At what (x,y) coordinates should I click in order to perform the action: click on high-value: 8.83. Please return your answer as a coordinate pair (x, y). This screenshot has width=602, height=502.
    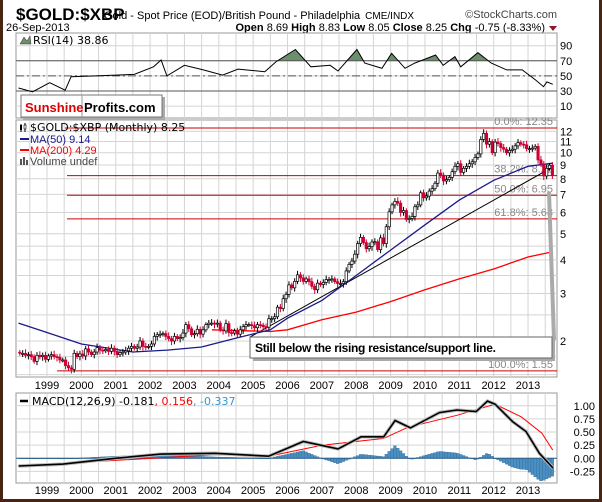
    Looking at the image, I should click on (329, 28).